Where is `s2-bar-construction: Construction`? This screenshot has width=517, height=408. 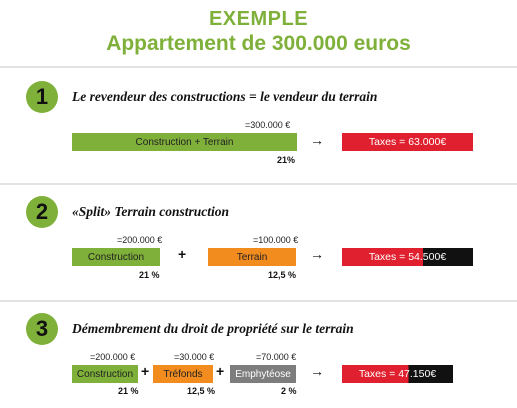
s2-bar-construction: Construction is located at coordinates (116, 257).